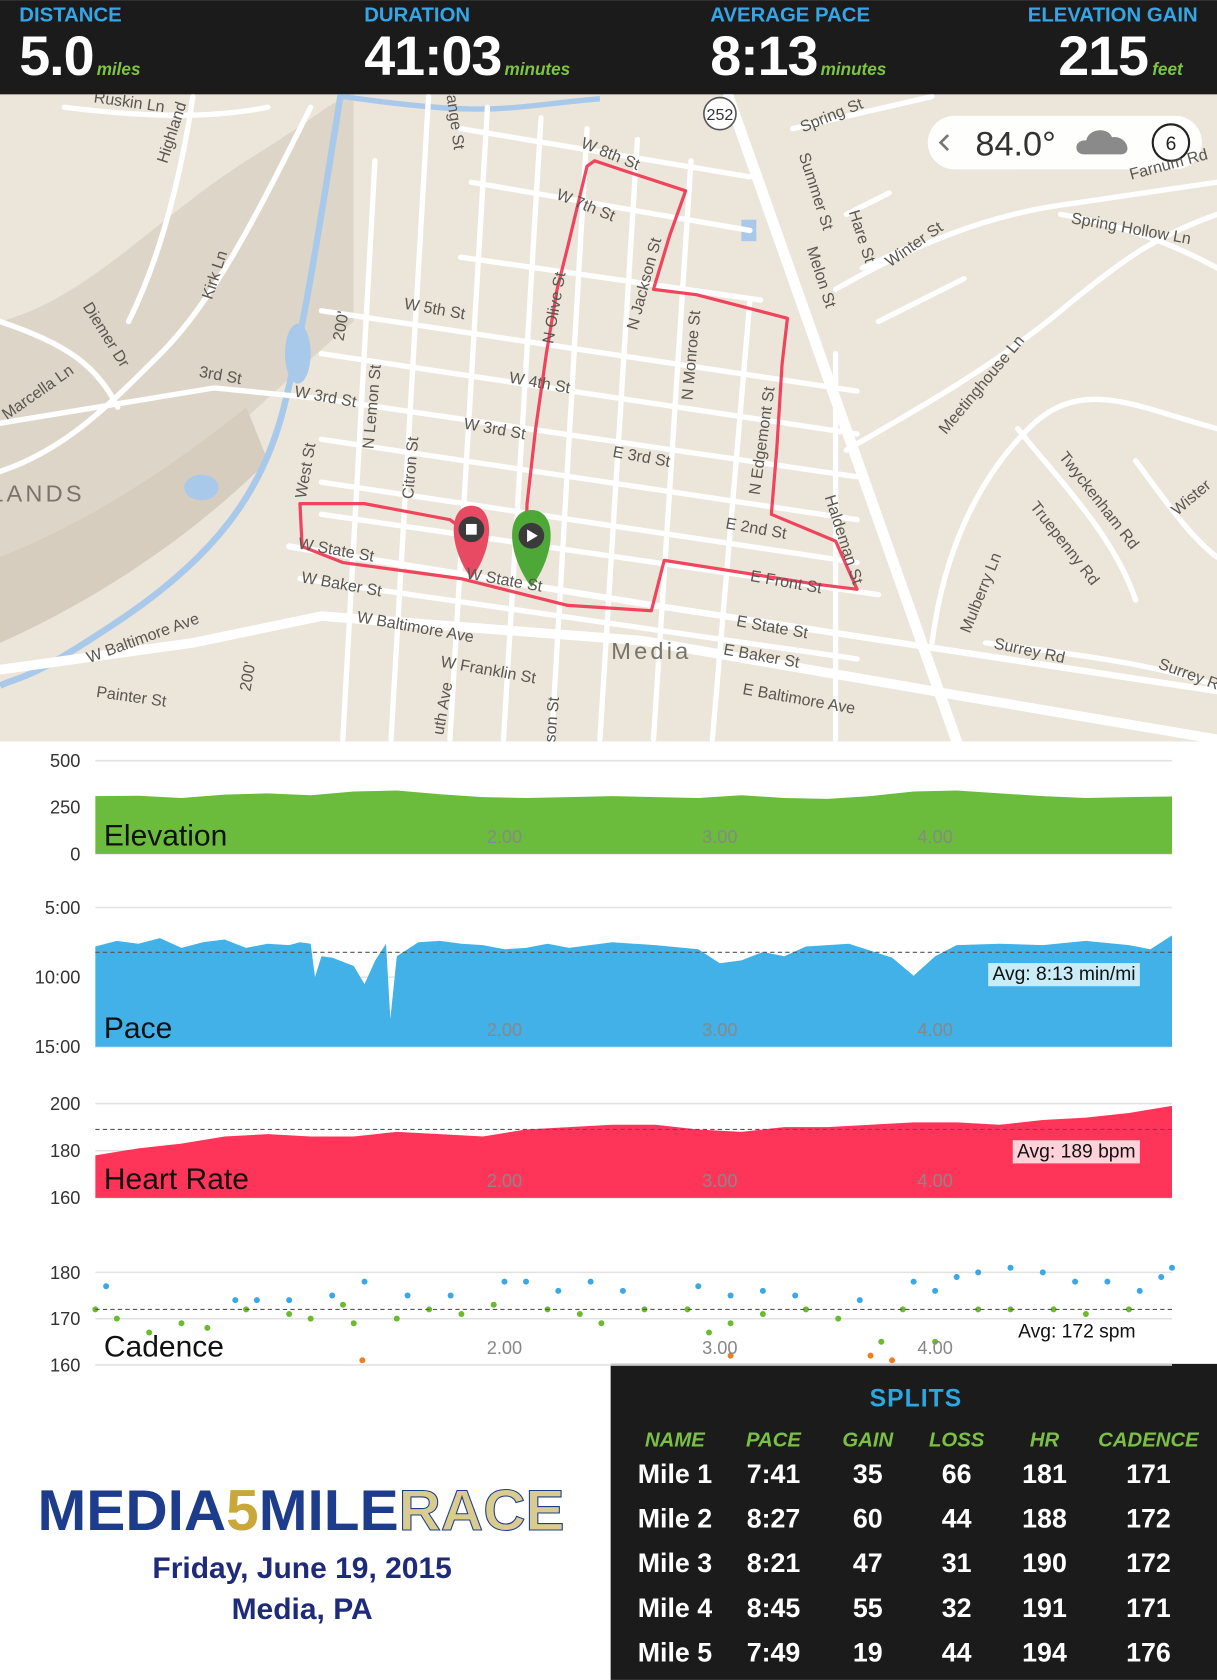 The height and width of the screenshot is (1680, 1217). What do you see at coordinates (868, 1474) in the screenshot?
I see `split-cell: 35` at bounding box center [868, 1474].